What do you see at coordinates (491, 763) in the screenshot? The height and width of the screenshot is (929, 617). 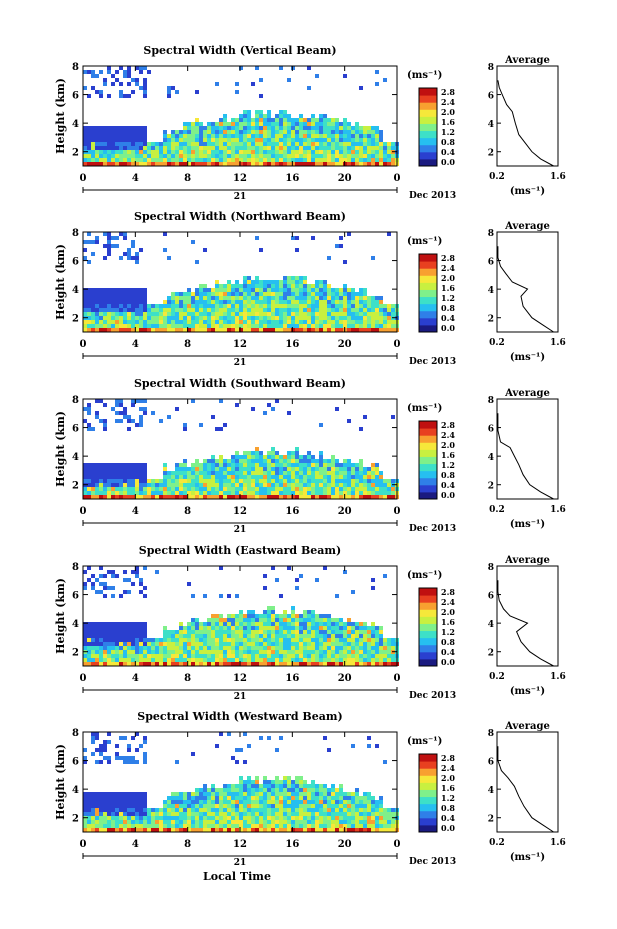 I see `average-y-tick-label: 6` at bounding box center [491, 763].